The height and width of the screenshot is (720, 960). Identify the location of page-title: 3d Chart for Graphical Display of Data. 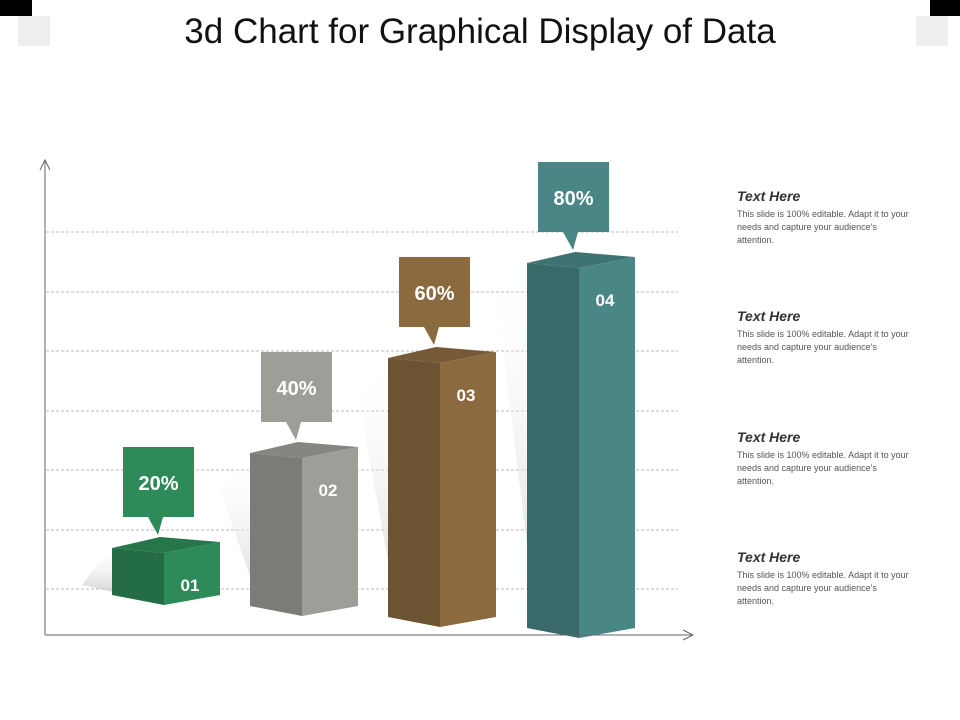
(480, 31).